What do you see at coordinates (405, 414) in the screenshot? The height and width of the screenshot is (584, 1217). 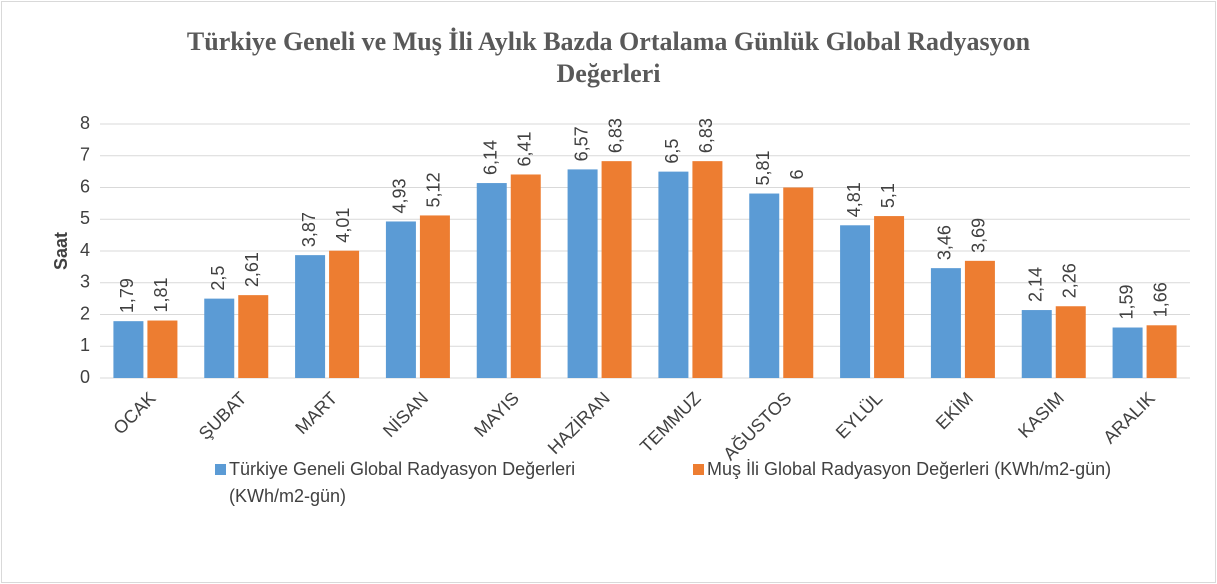 I see `x-tick-label: NİSAN` at bounding box center [405, 414].